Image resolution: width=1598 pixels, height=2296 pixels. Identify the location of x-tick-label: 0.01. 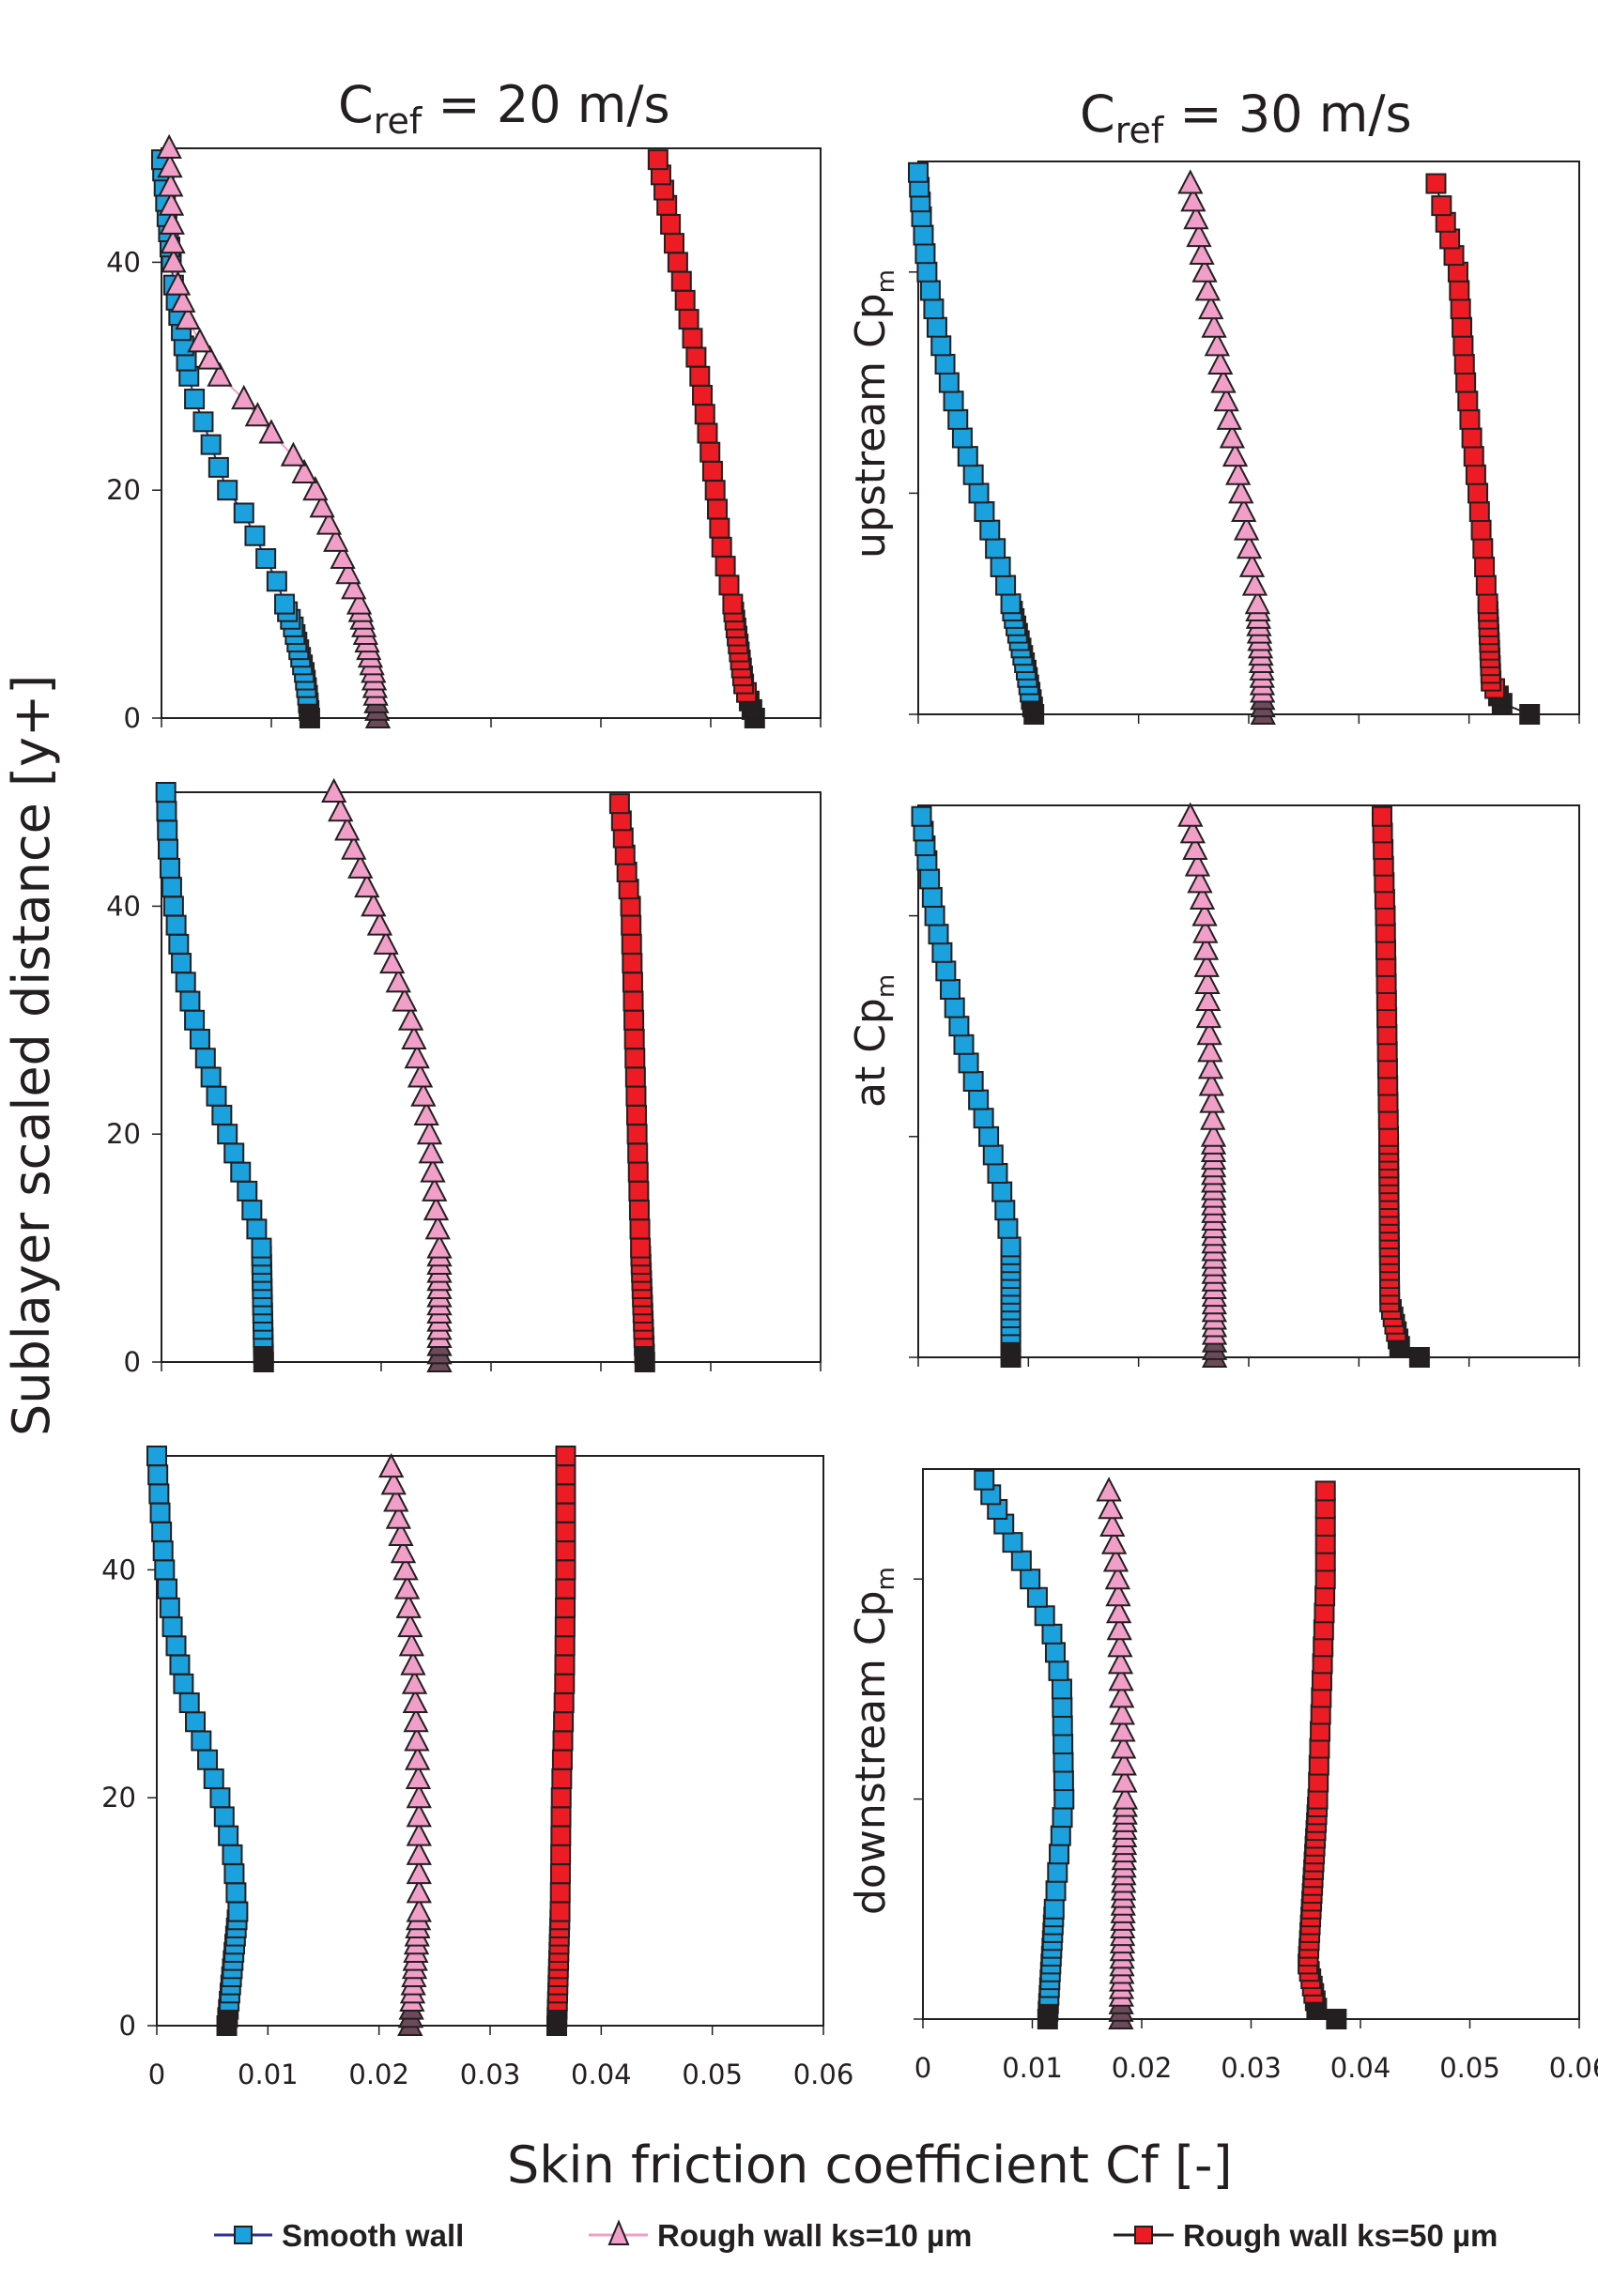
(269, 2074).